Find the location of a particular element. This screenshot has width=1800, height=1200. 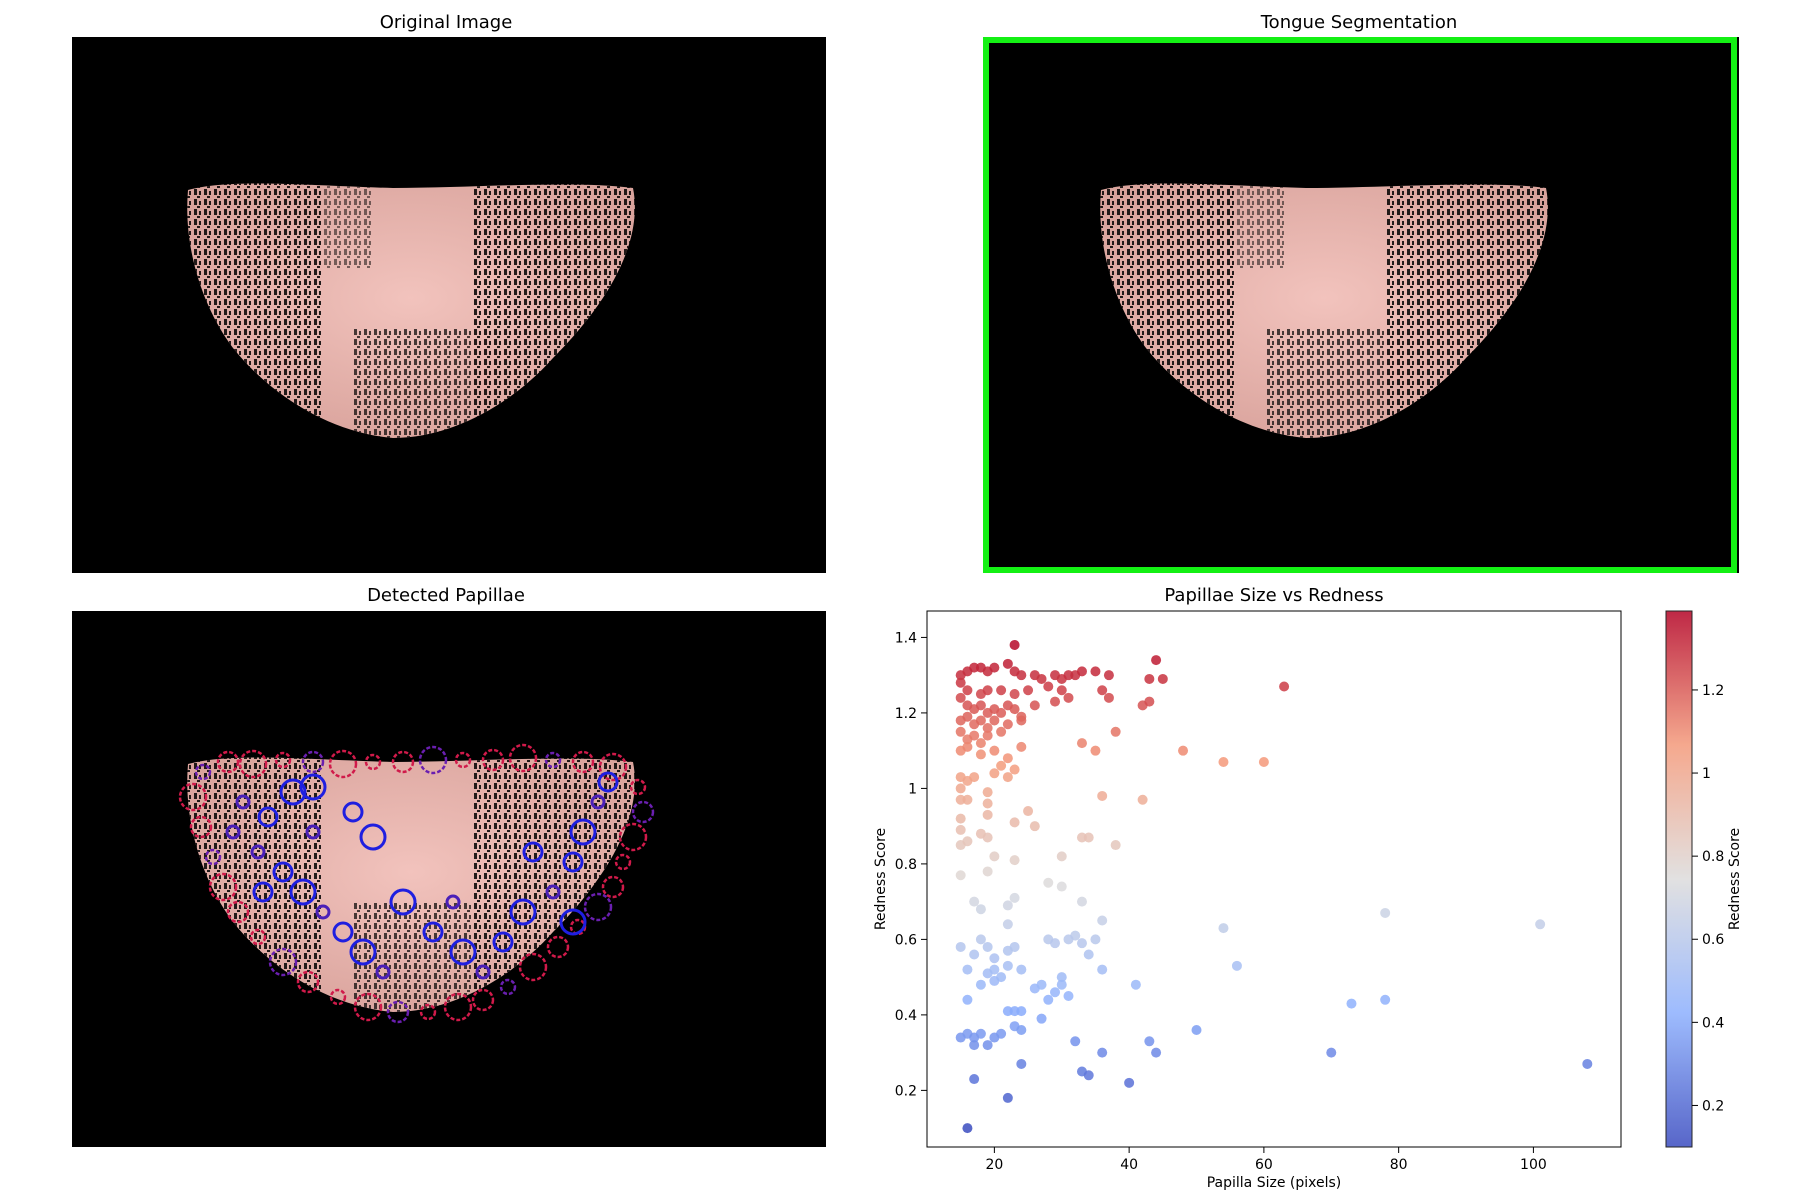

scatter-points is located at coordinates (1274, 886).